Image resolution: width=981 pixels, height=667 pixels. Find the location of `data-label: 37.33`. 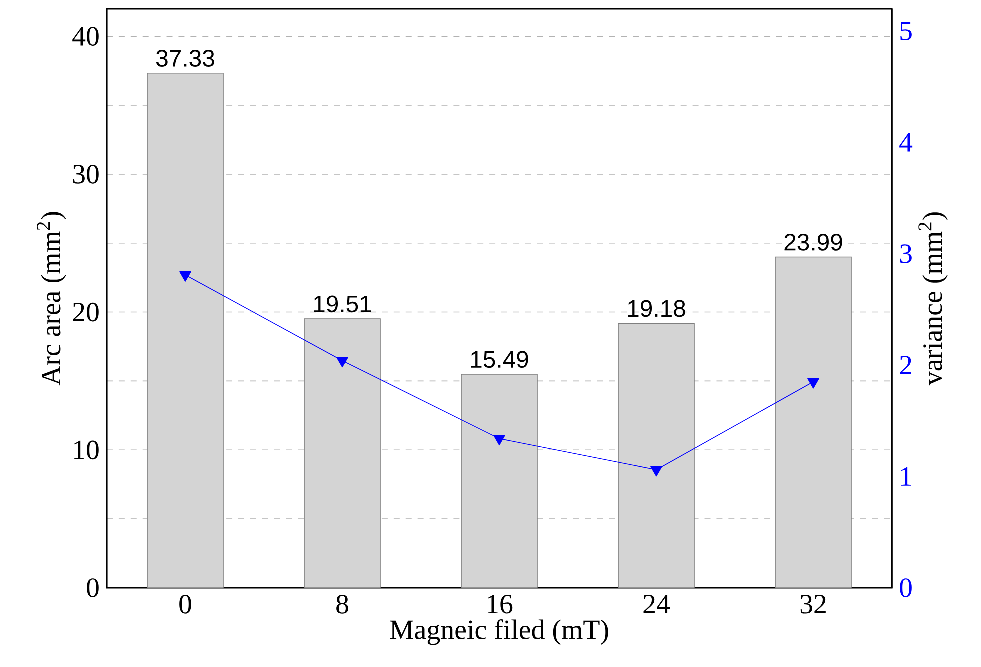

data-label: 37.33 is located at coordinates (185, 58).